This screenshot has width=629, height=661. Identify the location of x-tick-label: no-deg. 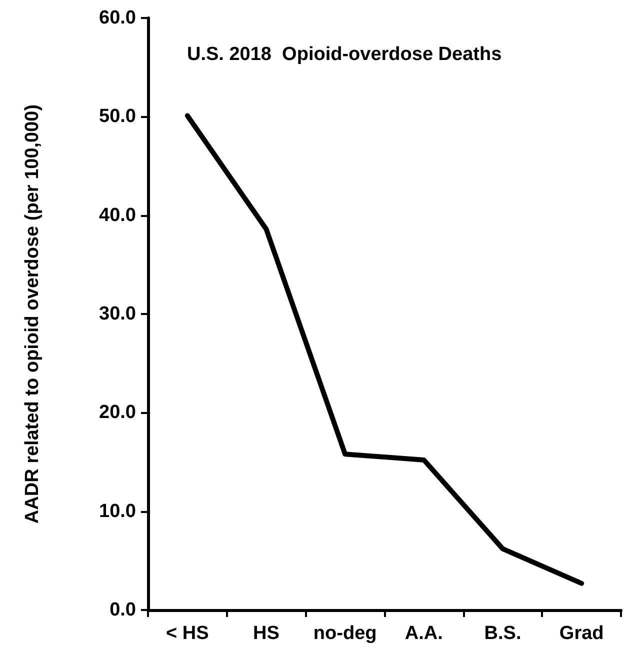
(345, 633).